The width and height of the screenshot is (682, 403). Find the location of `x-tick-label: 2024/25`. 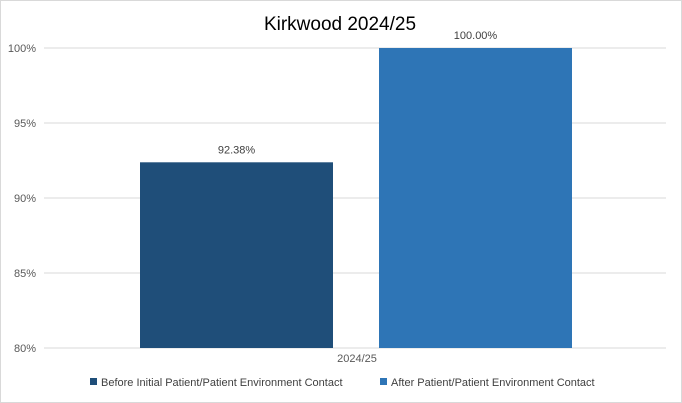

x-tick-label: 2024/25 is located at coordinates (357, 359).